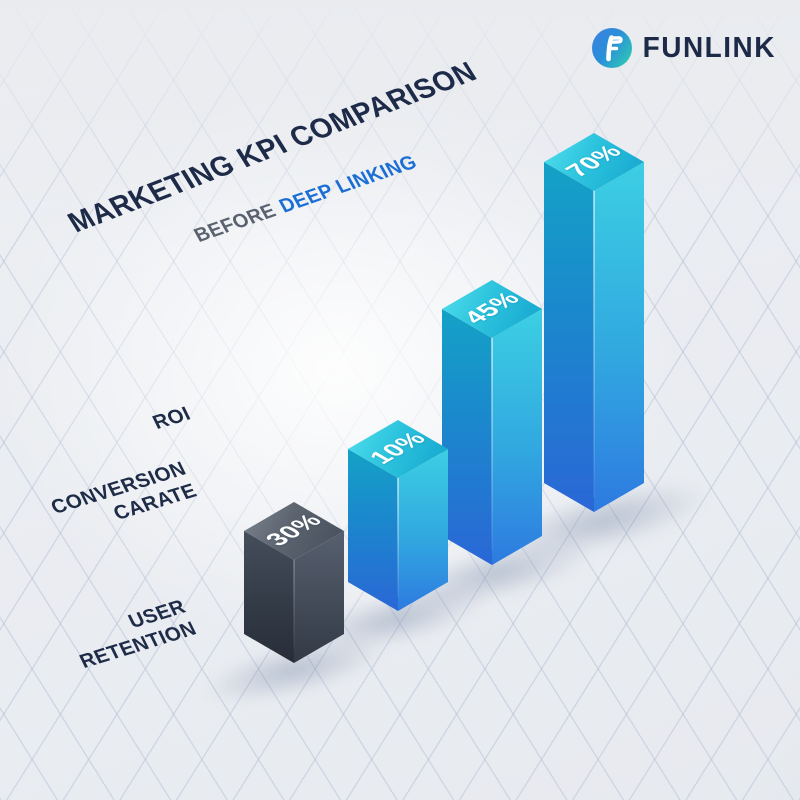 Image resolution: width=800 pixels, height=800 pixels. Describe the element at coordinates (133, 635) in the screenshot. I see `category-label-user-retention: USER RETENTION` at that location.